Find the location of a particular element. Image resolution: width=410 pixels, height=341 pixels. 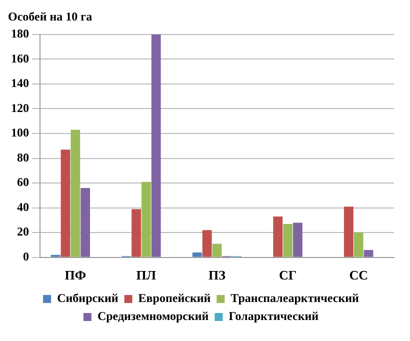

y-tick-label: 0 is located at coordinates (26, 256).